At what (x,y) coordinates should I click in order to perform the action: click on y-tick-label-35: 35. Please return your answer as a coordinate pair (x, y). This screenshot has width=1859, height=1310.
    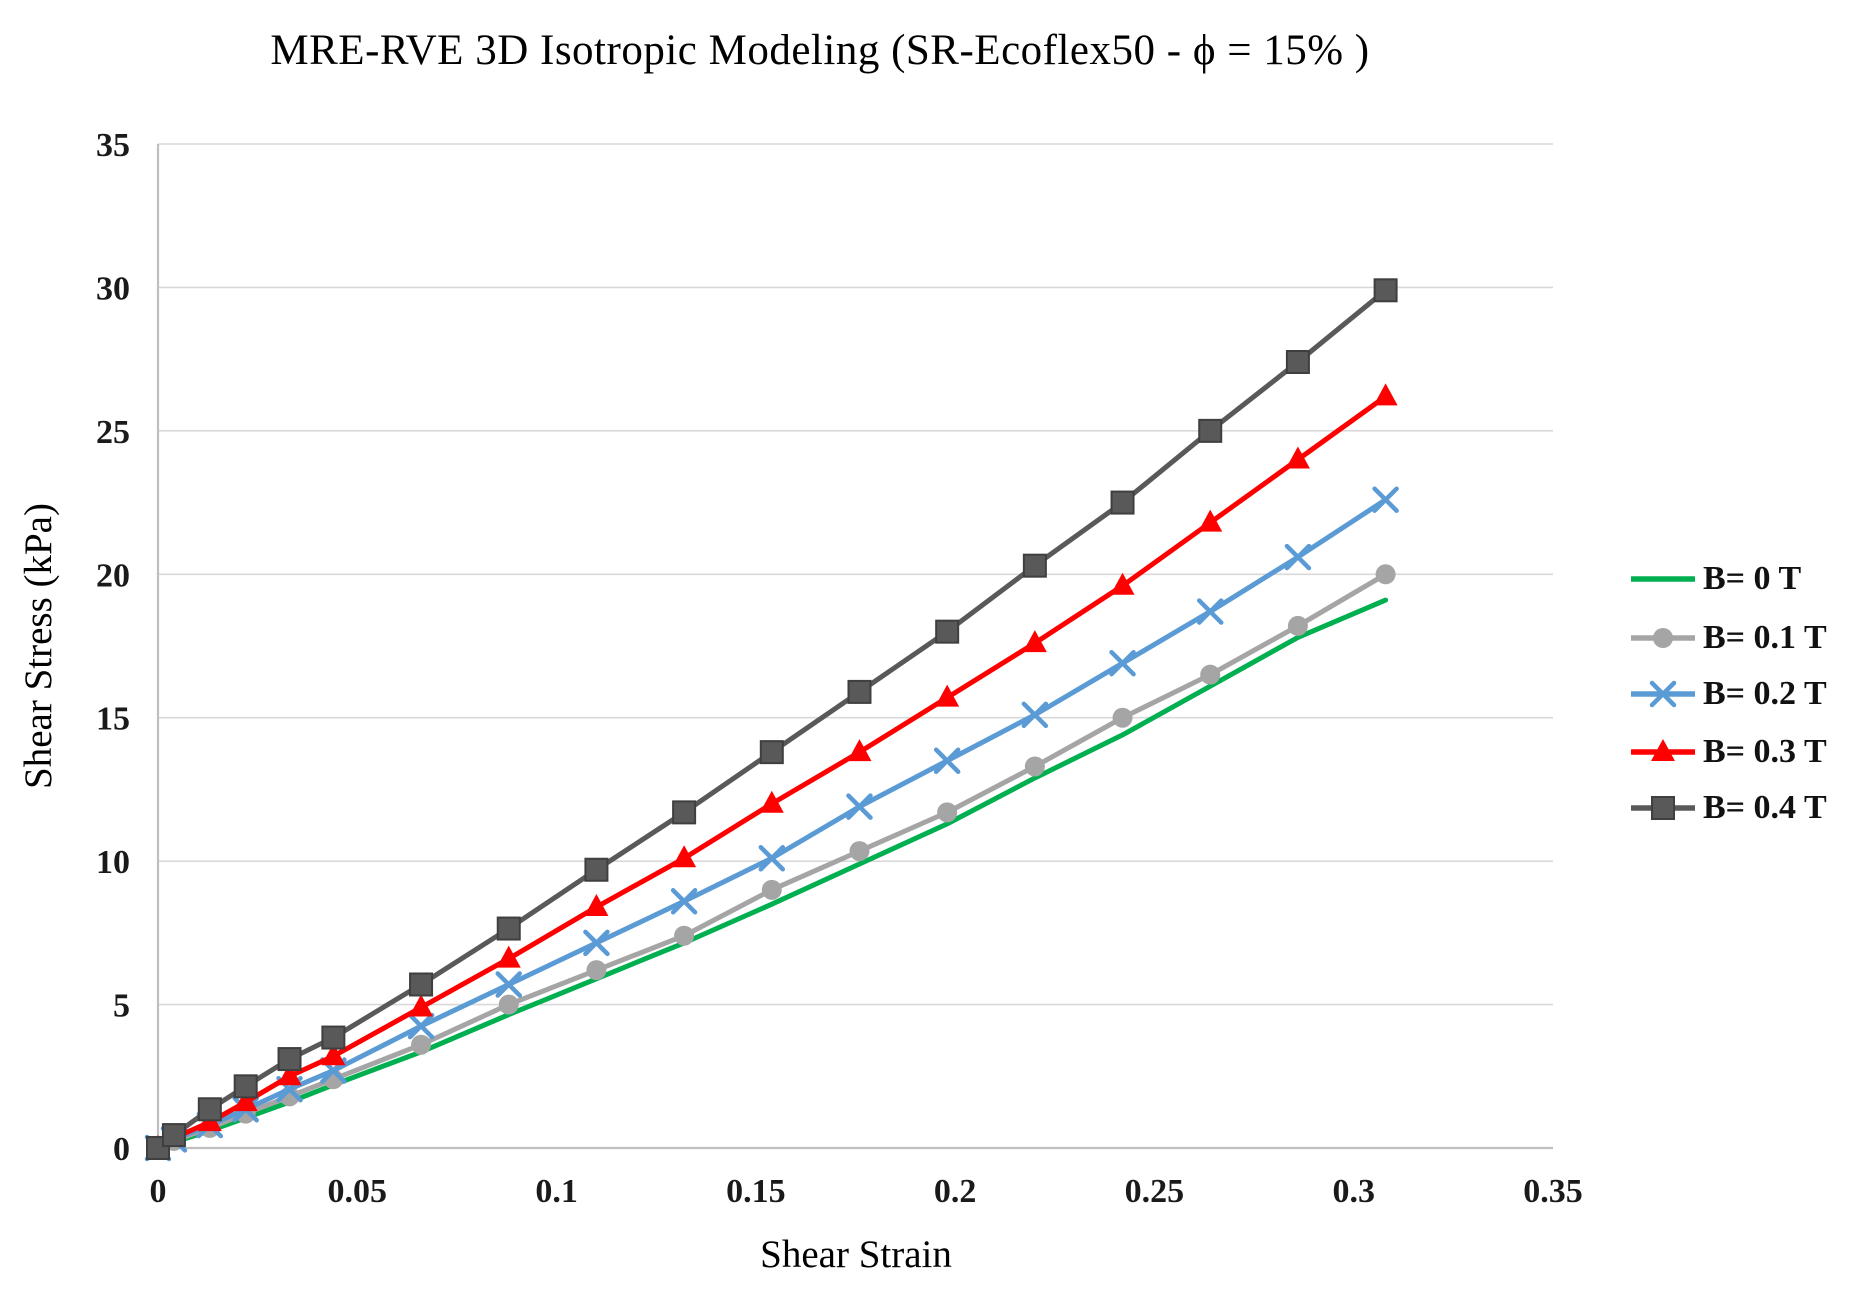
    Looking at the image, I should click on (113, 145).